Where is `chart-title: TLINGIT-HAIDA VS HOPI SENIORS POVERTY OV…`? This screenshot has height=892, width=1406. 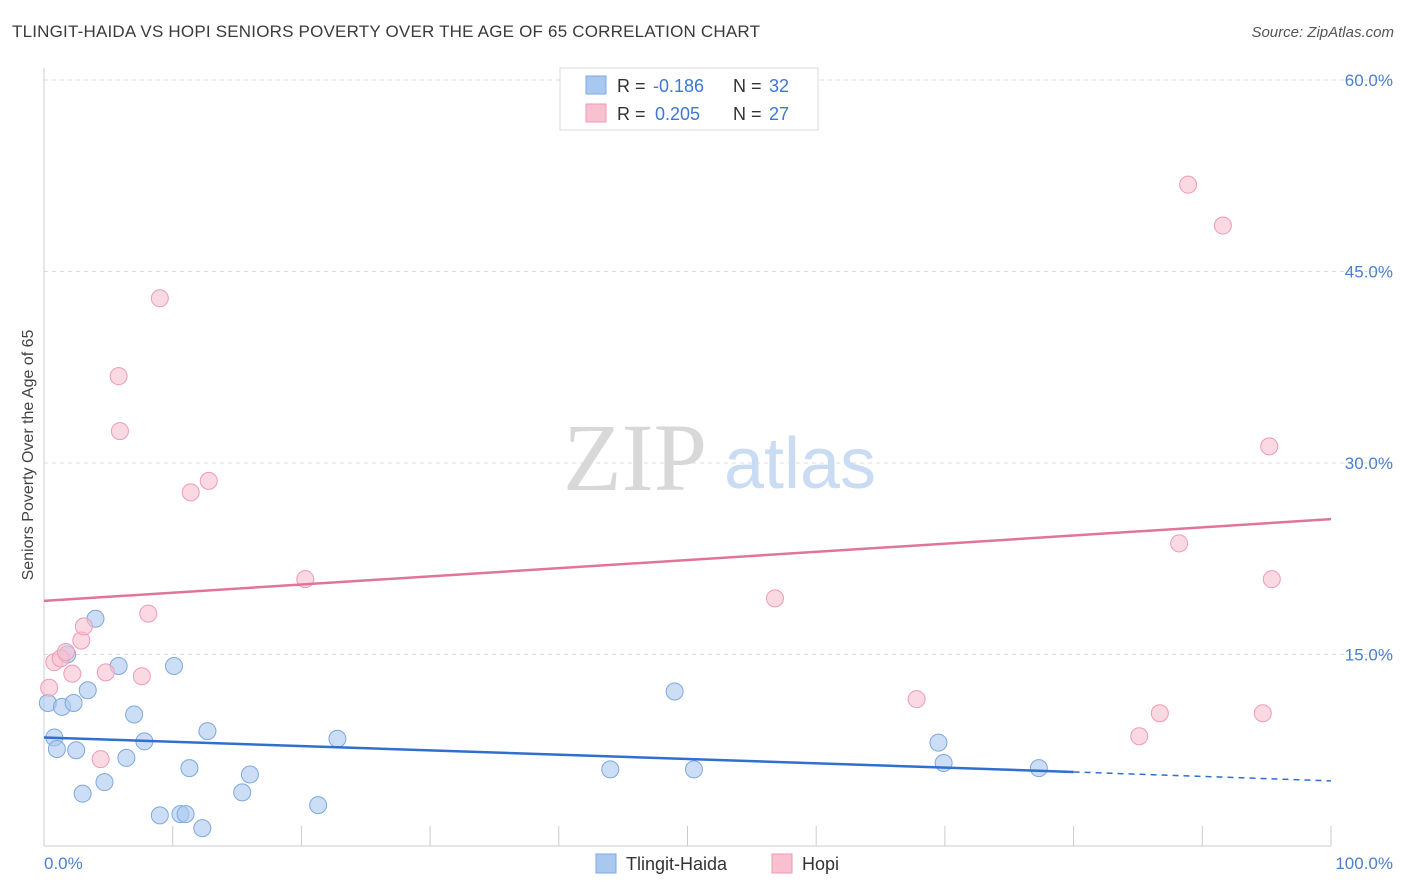 chart-title: TLINGIT-HAIDA VS HOPI SENIORS POVERTY OV… is located at coordinates (386, 31).